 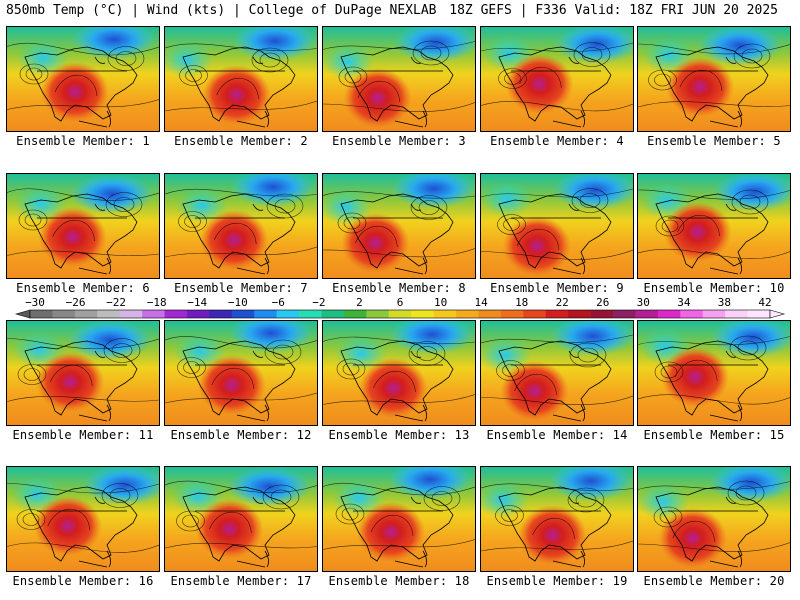 I want to click on ensemble-member-panel: Ensemble Member: 8, so click(x=399, y=234).